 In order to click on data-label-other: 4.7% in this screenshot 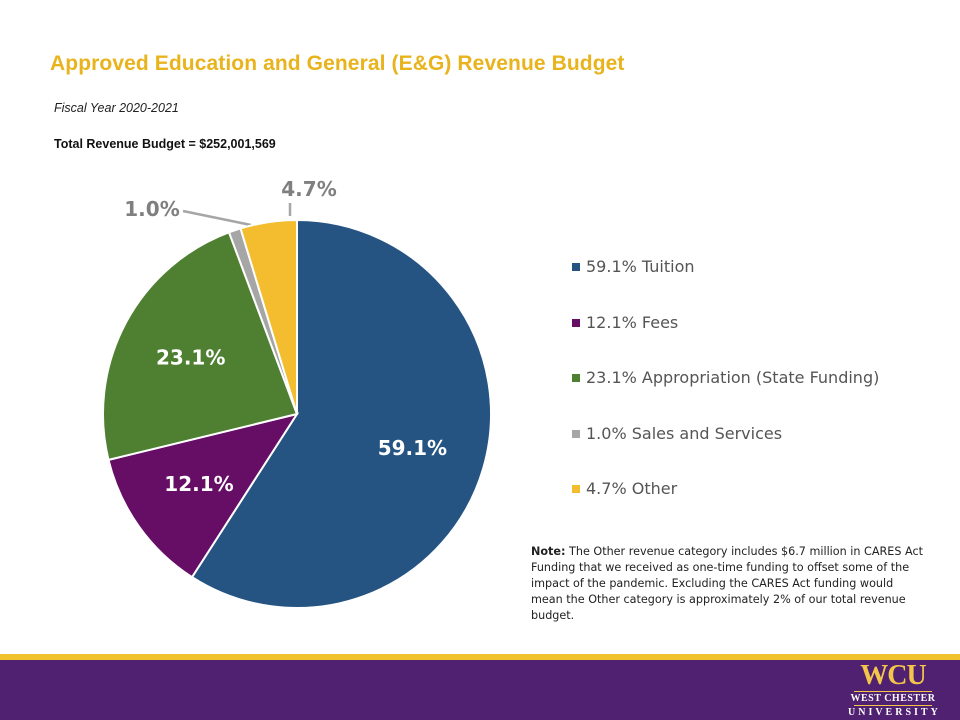, I will do `click(308, 189)`.